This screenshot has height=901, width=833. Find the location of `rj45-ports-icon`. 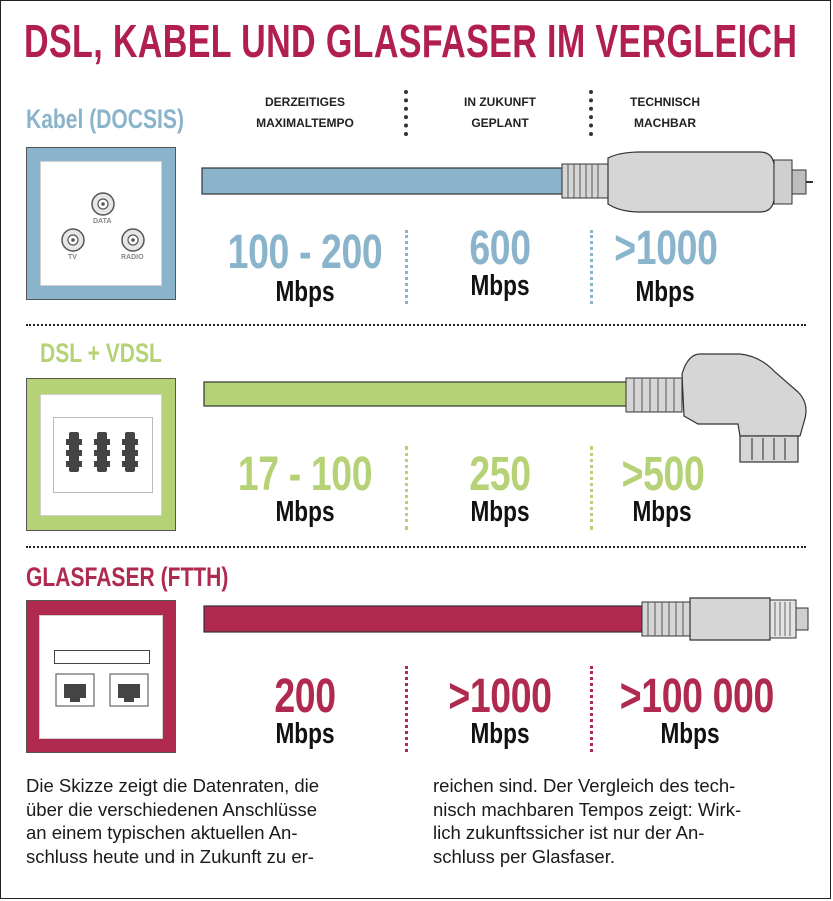

rj45-ports-icon is located at coordinates (102, 690).